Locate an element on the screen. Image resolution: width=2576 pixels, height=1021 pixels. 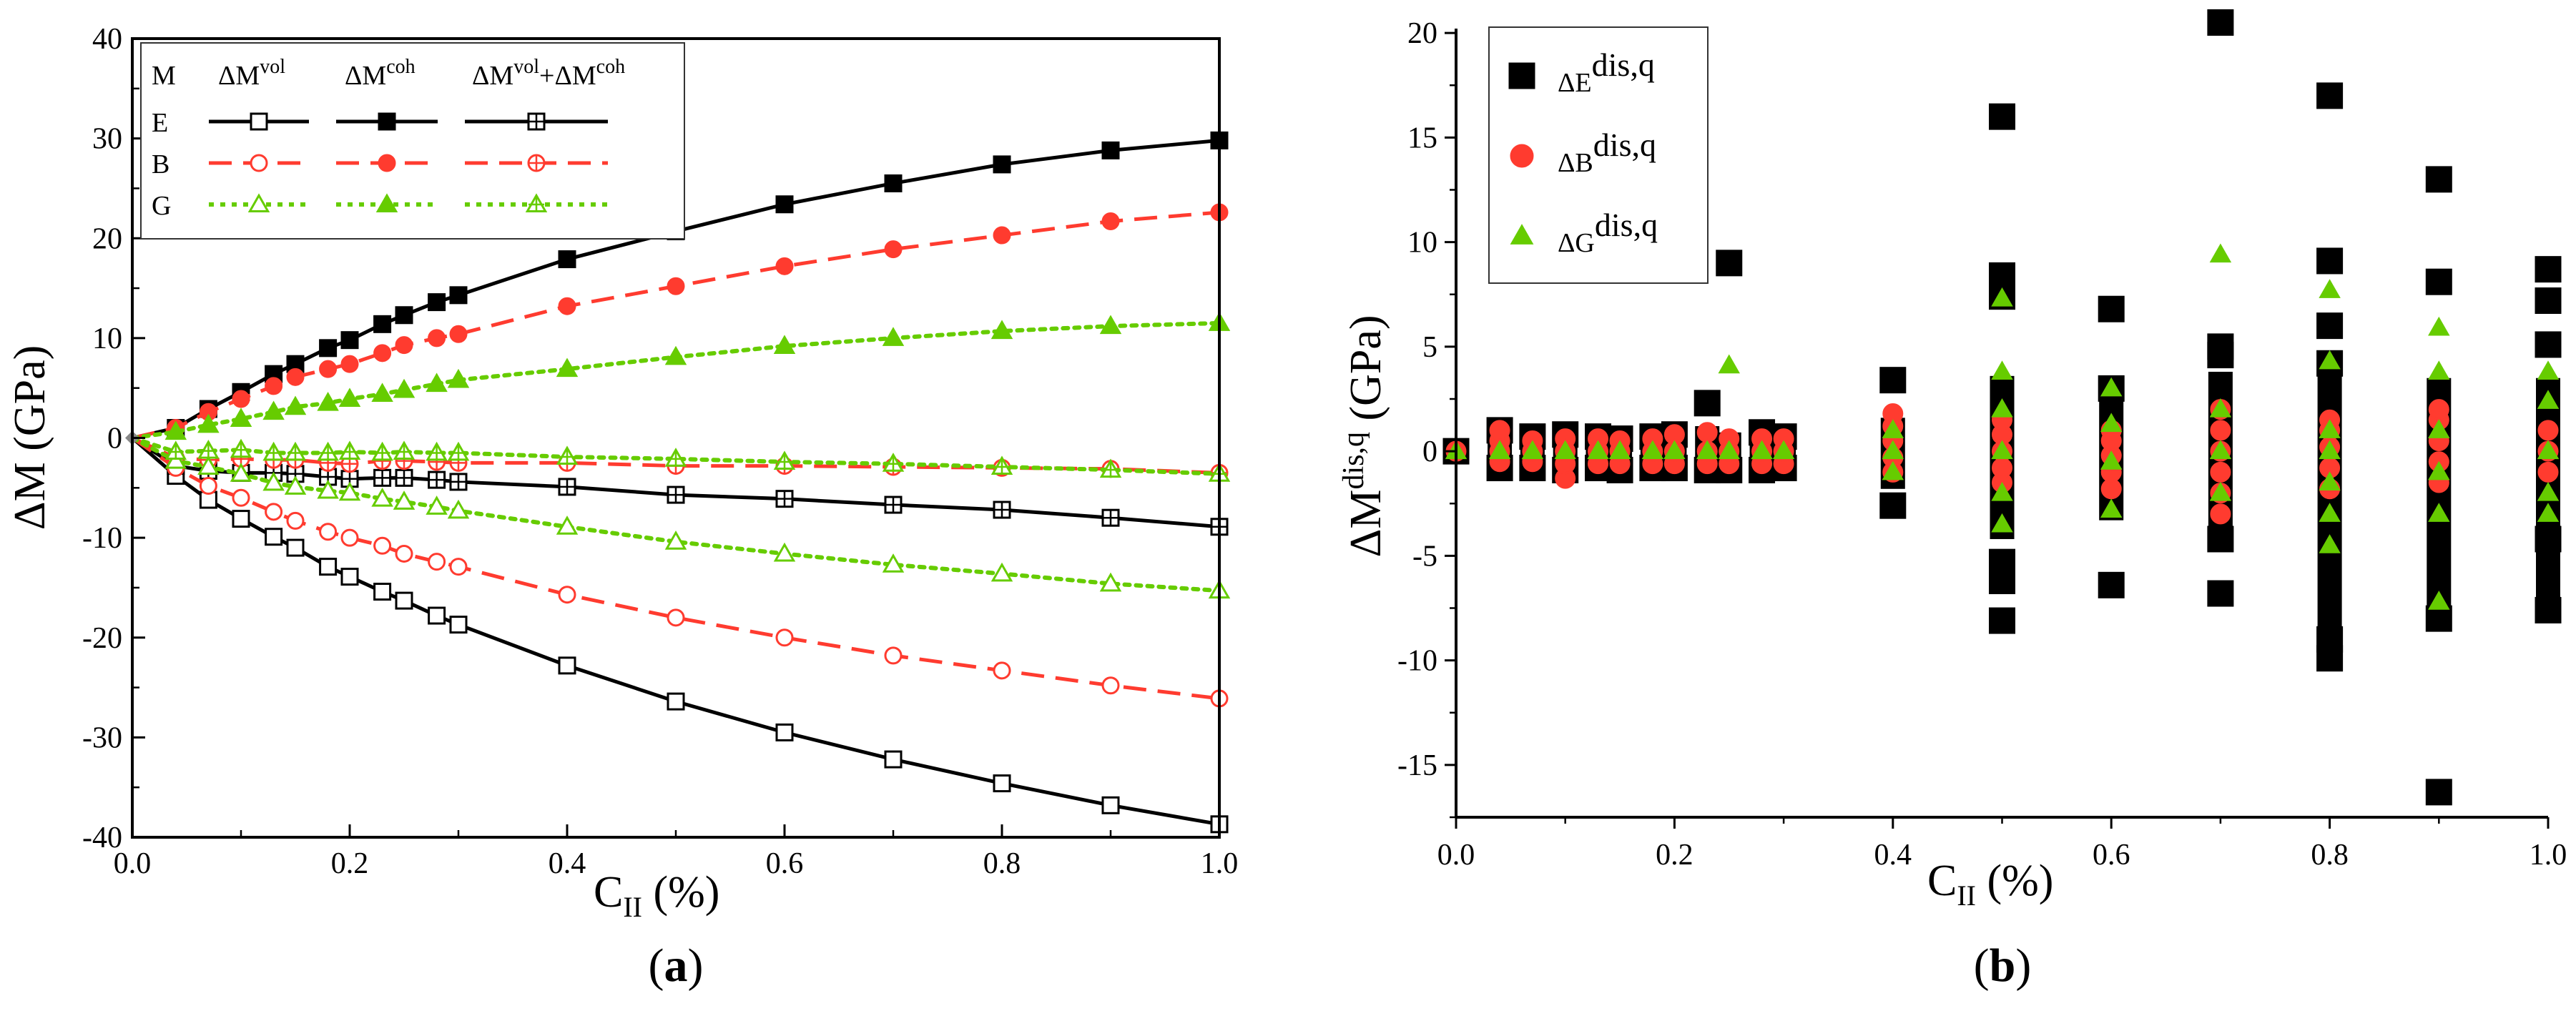
legend-a-corner-label: M is located at coordinates (164, 76).